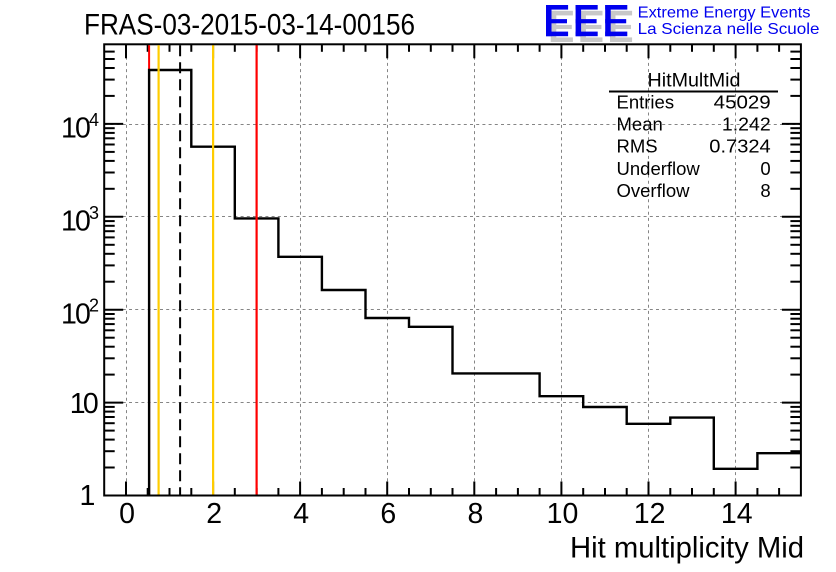 This screenshot has height=572, width=836. What do you see at coordinates (646, 101) in the screenshot?
I see `svg-text: Entries` at bounding box center [646, 101].